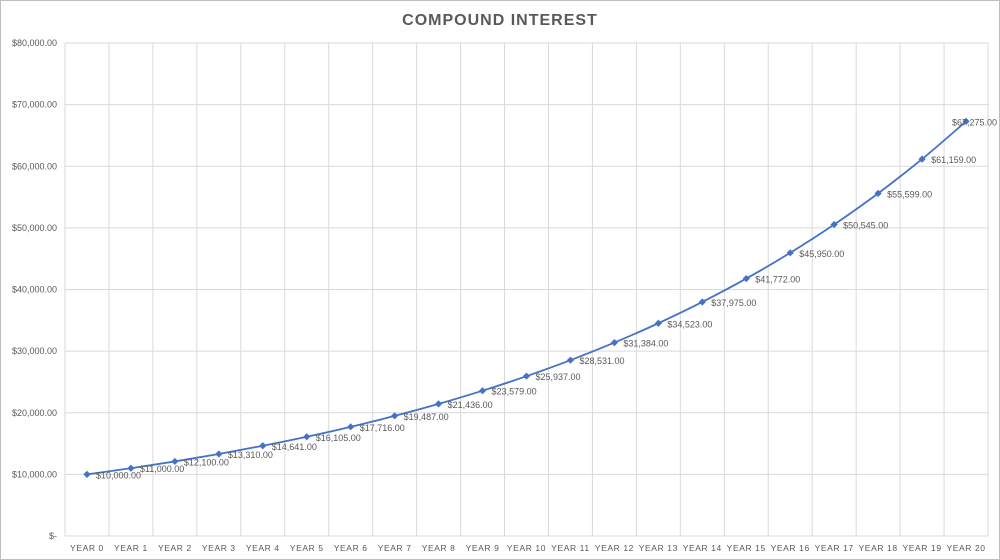  Describe the element at coordinates (34, 474) in the screenshot. I see `y-tick-label: $10,000.00` at that location.